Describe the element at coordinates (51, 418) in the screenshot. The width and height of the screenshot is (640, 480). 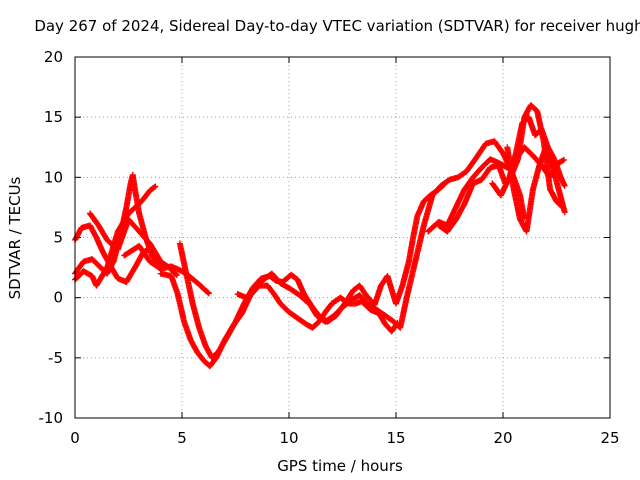
I see `y-tick-label: -10` at that location.